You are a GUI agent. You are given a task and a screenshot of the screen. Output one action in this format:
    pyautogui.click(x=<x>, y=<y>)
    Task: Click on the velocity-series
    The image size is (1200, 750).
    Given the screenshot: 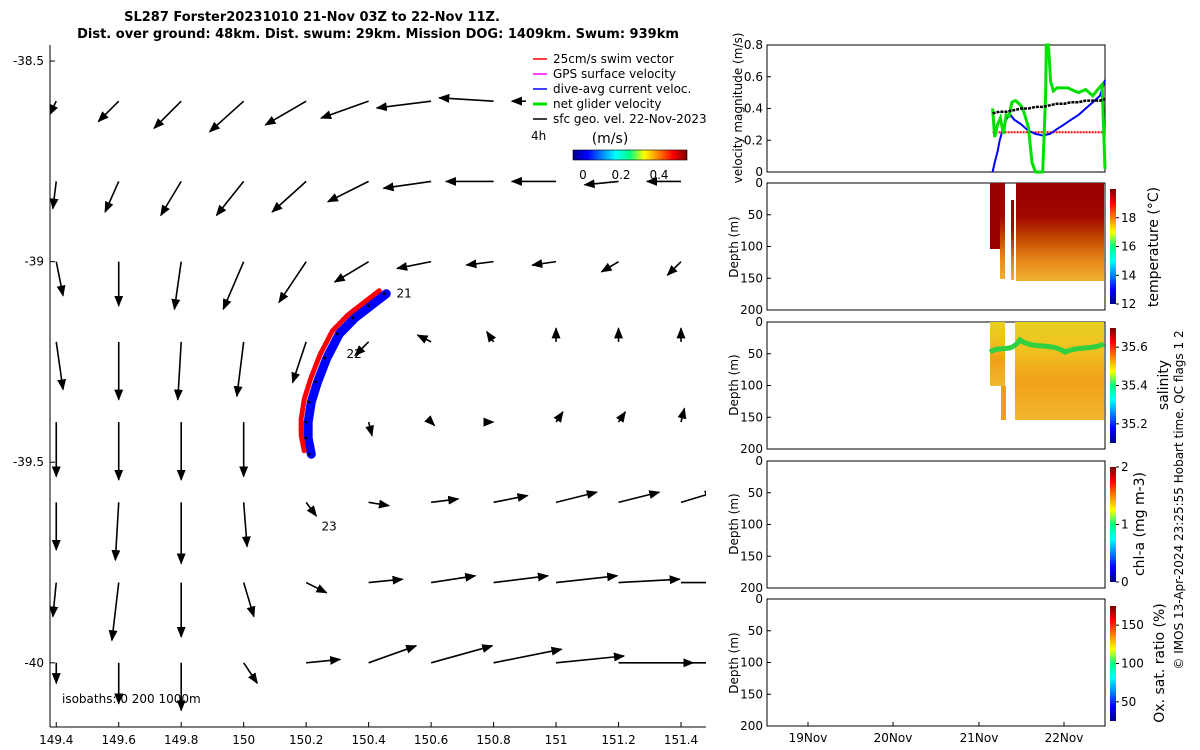 What is the action you would take?
    pyautogui.click(x=1049, y=108)
    